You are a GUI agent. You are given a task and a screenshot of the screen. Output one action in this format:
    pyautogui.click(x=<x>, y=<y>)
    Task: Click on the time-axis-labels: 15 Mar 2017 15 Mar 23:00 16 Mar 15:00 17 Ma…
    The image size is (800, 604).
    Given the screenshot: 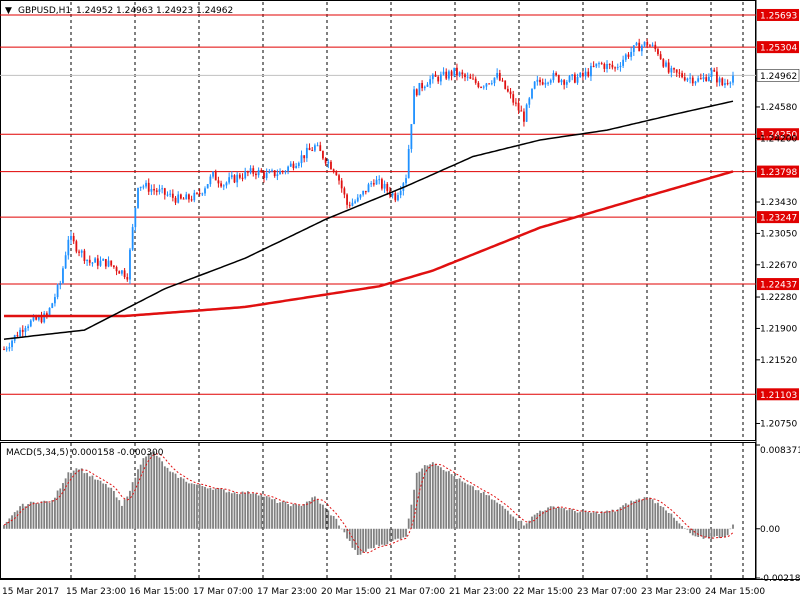 What is the action you would take?
    pyautogui.click(x=383, y=592)
    